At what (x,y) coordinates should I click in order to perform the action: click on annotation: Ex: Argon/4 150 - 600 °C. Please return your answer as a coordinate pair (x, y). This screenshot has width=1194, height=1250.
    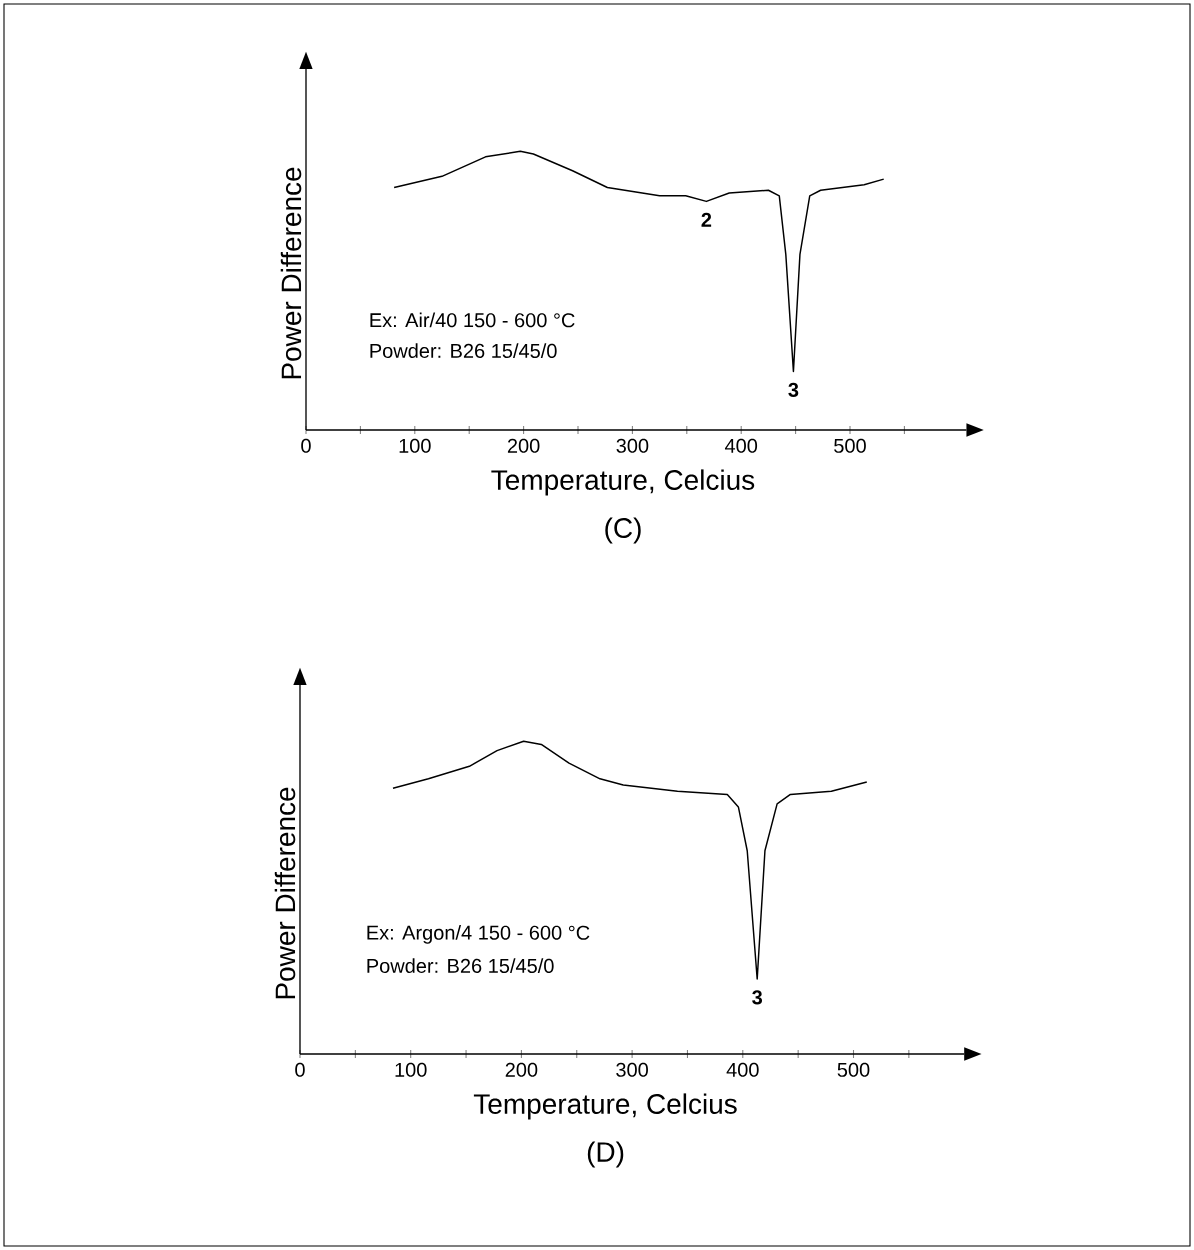
    Looking at the image, I should click on (478, 934).